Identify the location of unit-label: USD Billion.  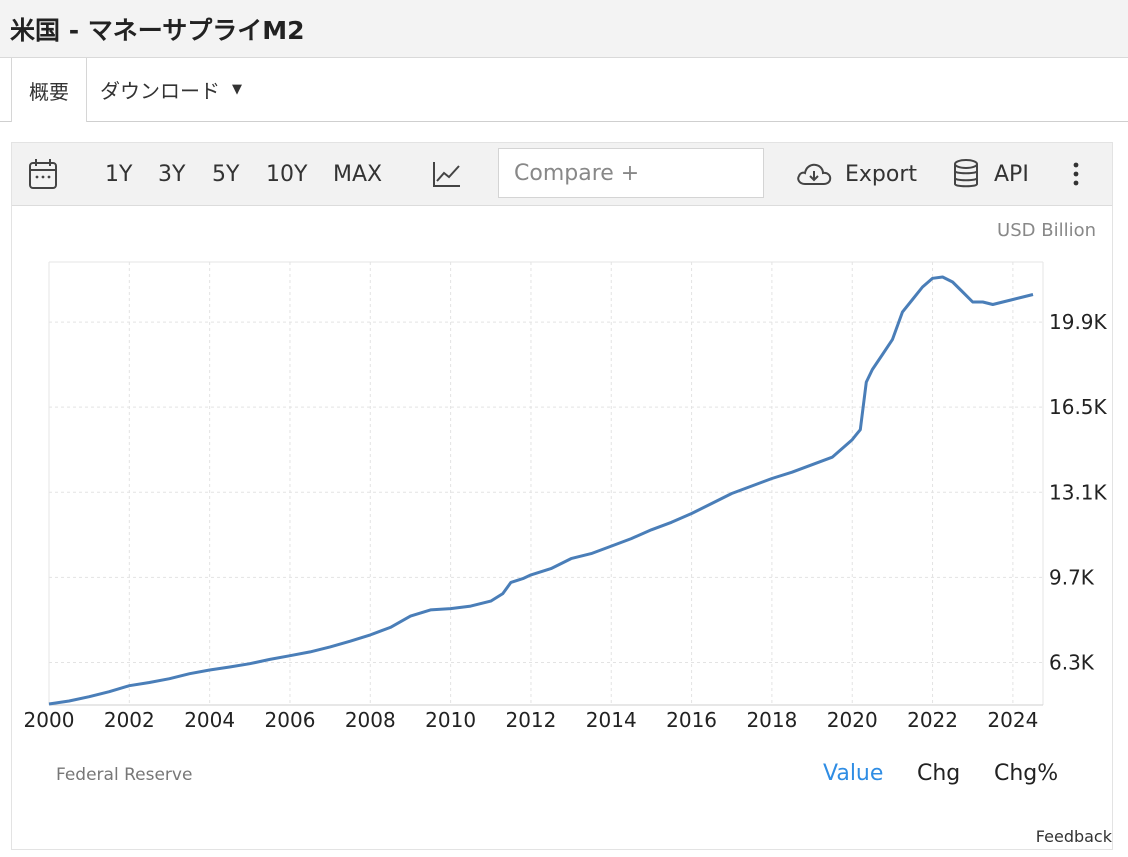
(1046, 230).